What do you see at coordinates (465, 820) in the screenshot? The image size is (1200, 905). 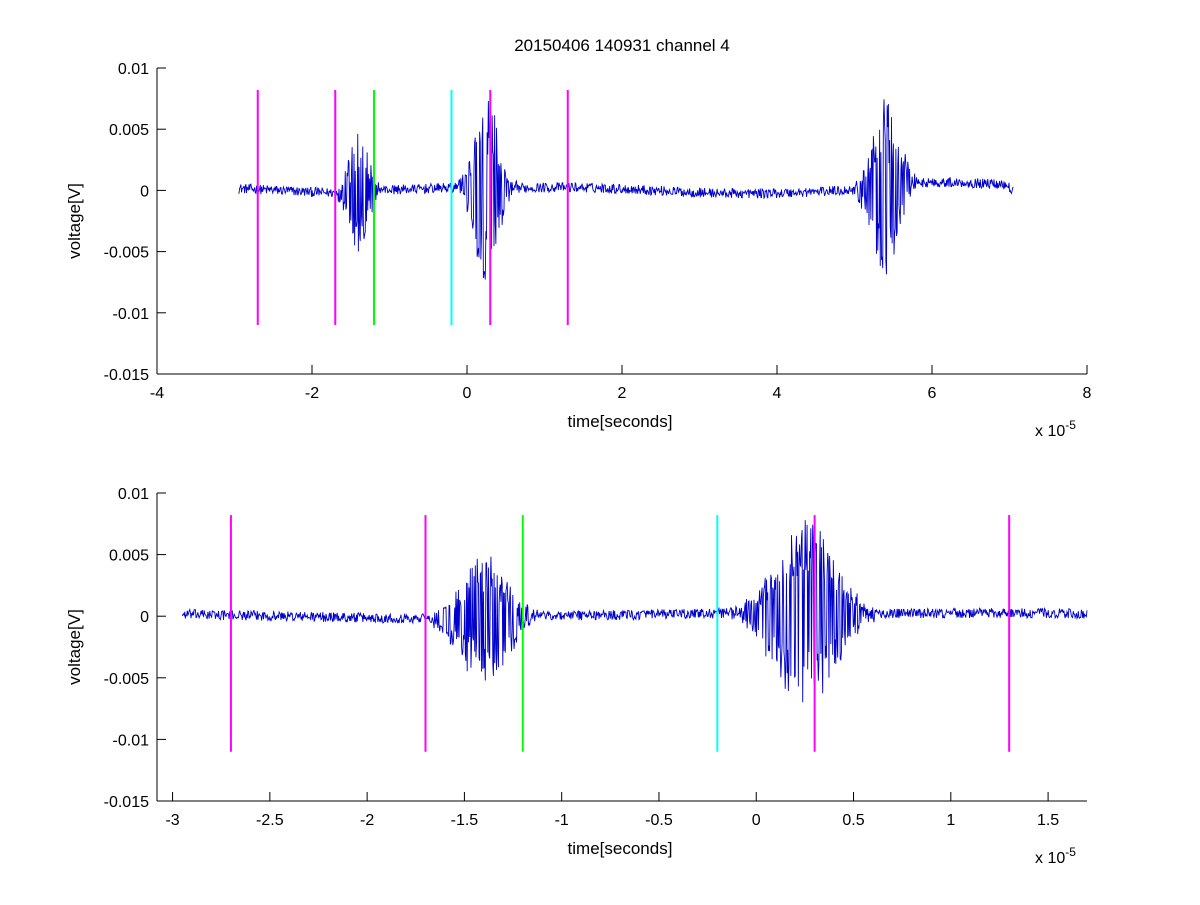 I see `x-tick-label: -1.5` at bounding box center [465, 820].